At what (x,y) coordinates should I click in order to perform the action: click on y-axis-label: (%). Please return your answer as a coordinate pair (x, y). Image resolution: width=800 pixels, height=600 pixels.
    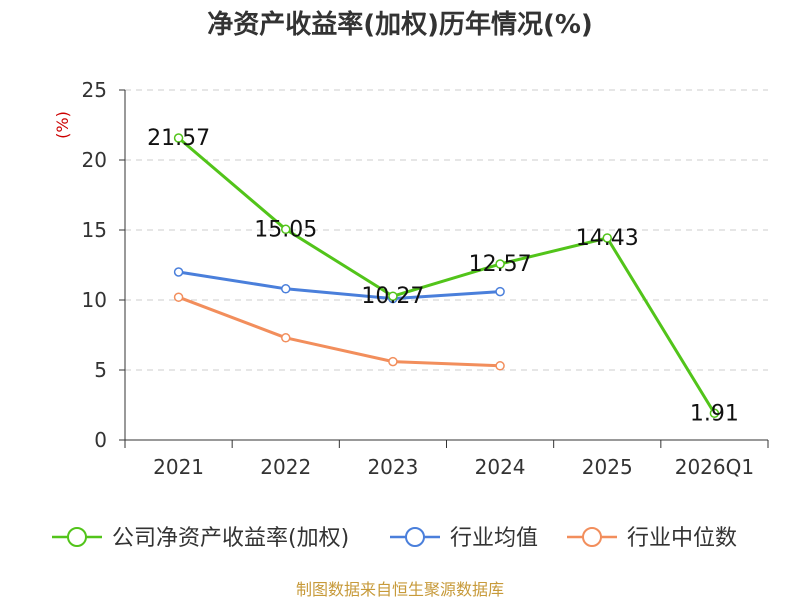
    Looking at the image, I should click on (62, 125).